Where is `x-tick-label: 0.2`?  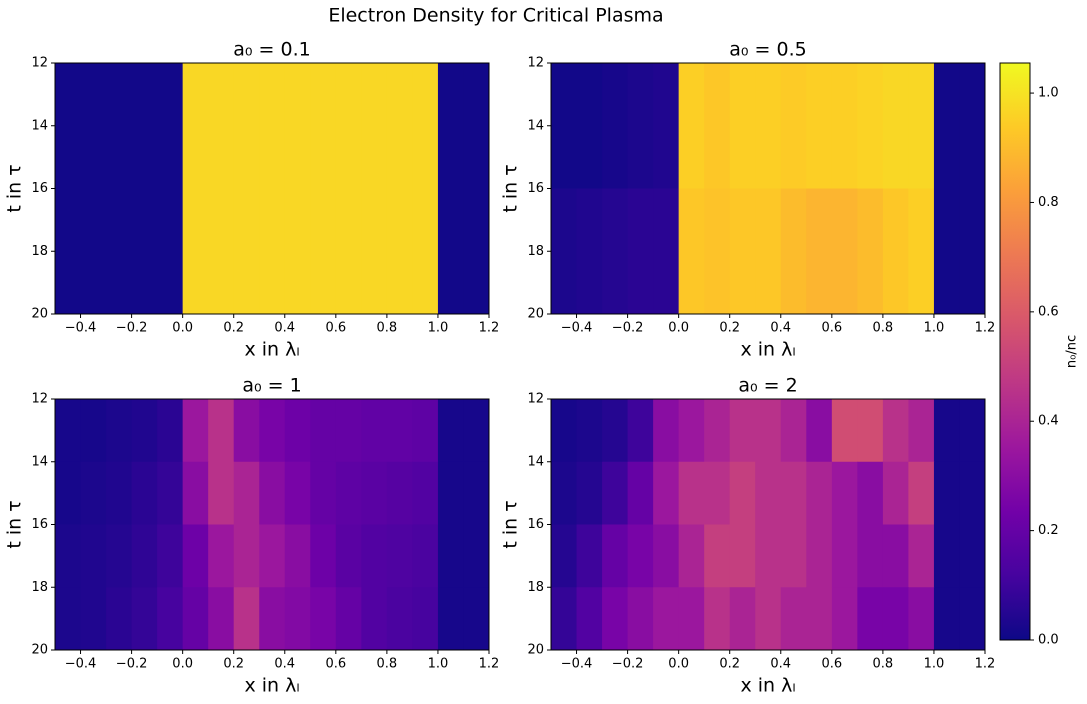 x-tick-label: 0.2 is located at coordinates (233, 664).